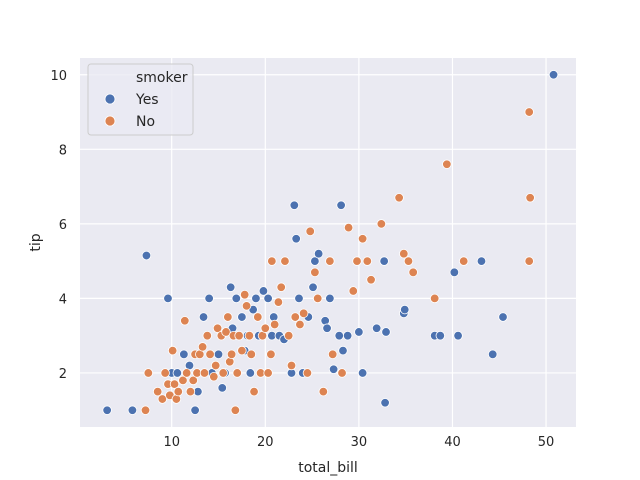 Image resolution: width=640 pixels, height=480 pixels. I want to click on x-tick-label: 50, so click(546, 442).